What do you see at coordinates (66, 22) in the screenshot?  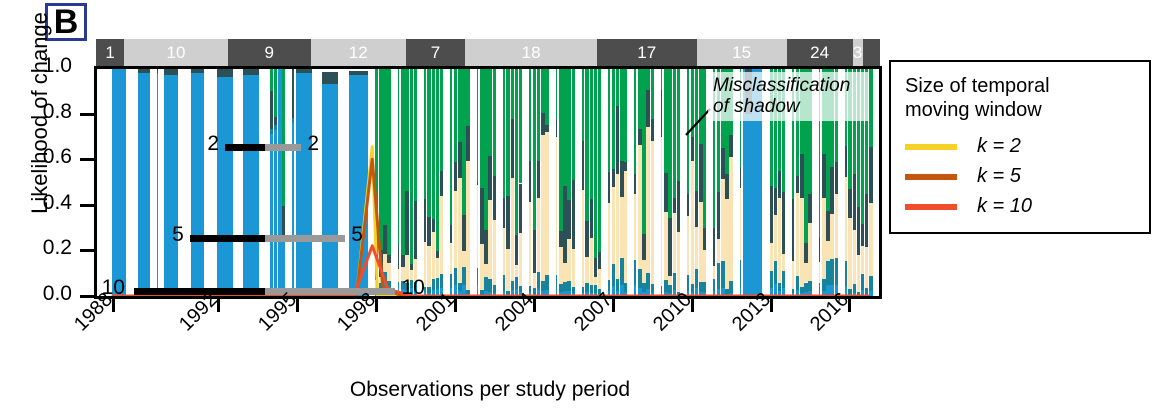 I see `panel-label: B` at bounding box center [66, 22].